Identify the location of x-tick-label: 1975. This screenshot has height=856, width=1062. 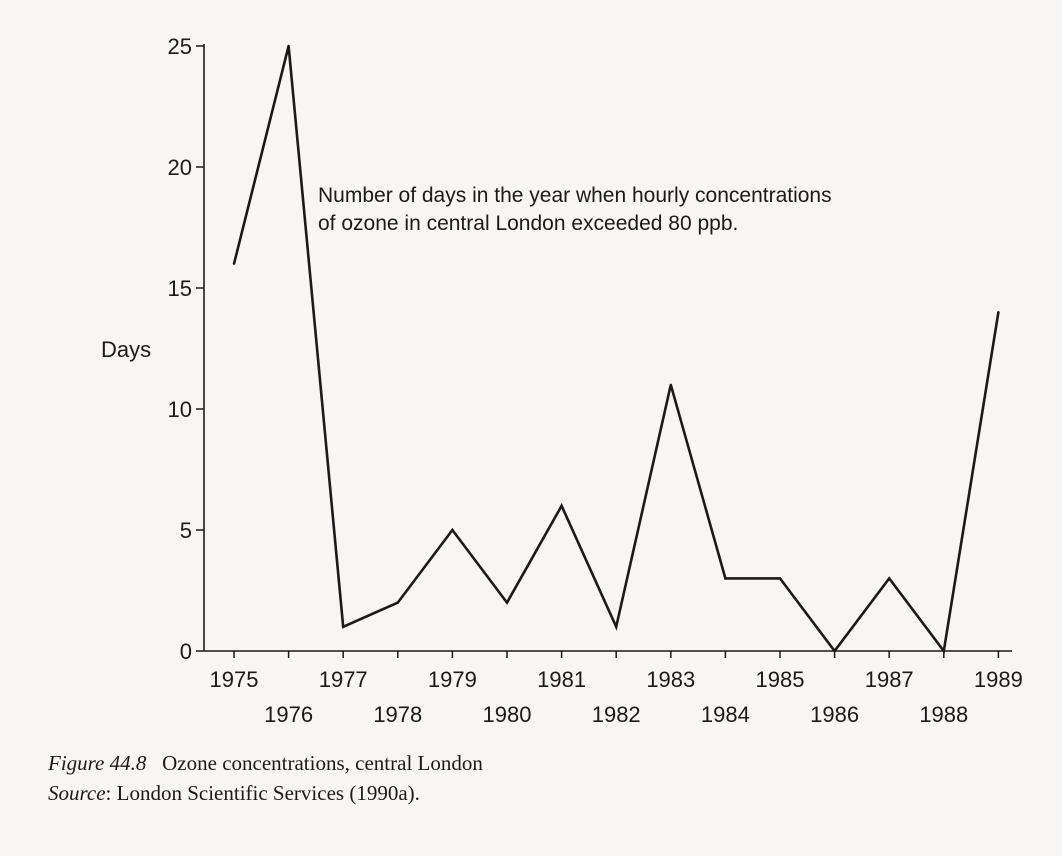
(234, 679).